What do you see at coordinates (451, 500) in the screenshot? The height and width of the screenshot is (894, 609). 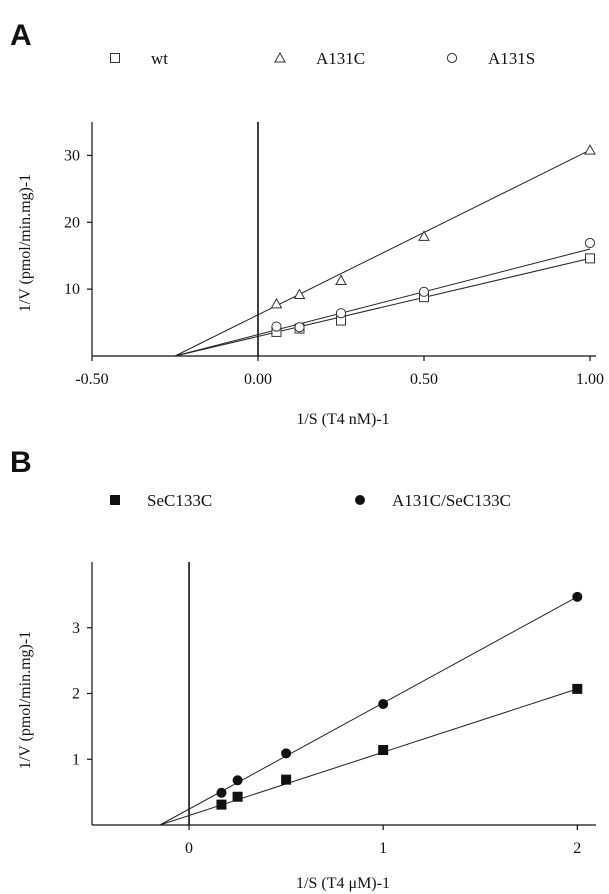 I see `panel-b-legend-a131c-sec133c-label: A131C/SeC133C` at bounding box center [451, 500].